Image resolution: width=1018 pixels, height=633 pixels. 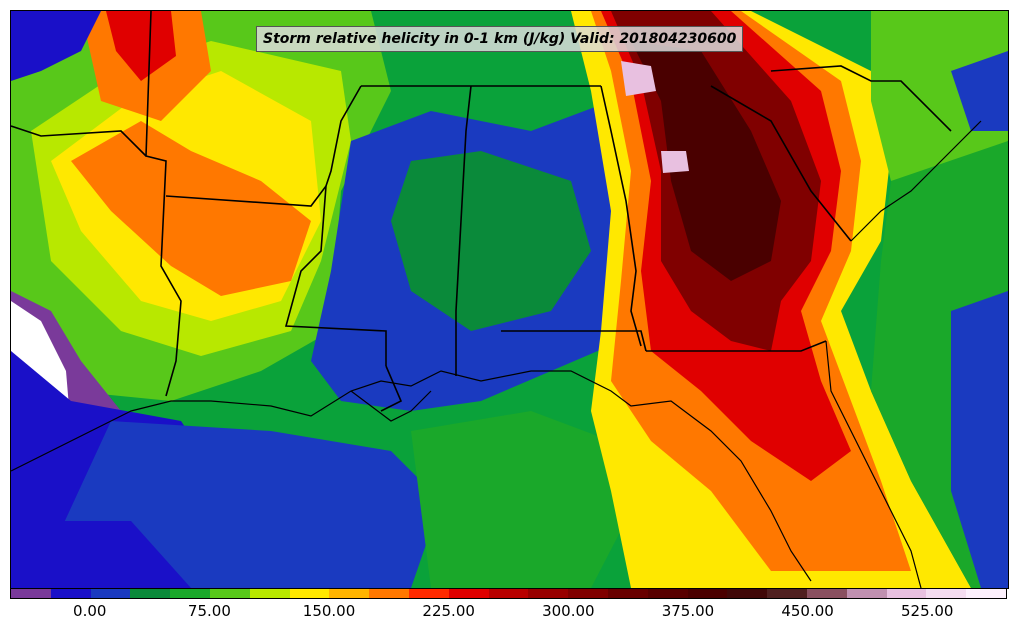 I want to click on colorbar-tick-label: 225.00, so click(x=448, y=611).